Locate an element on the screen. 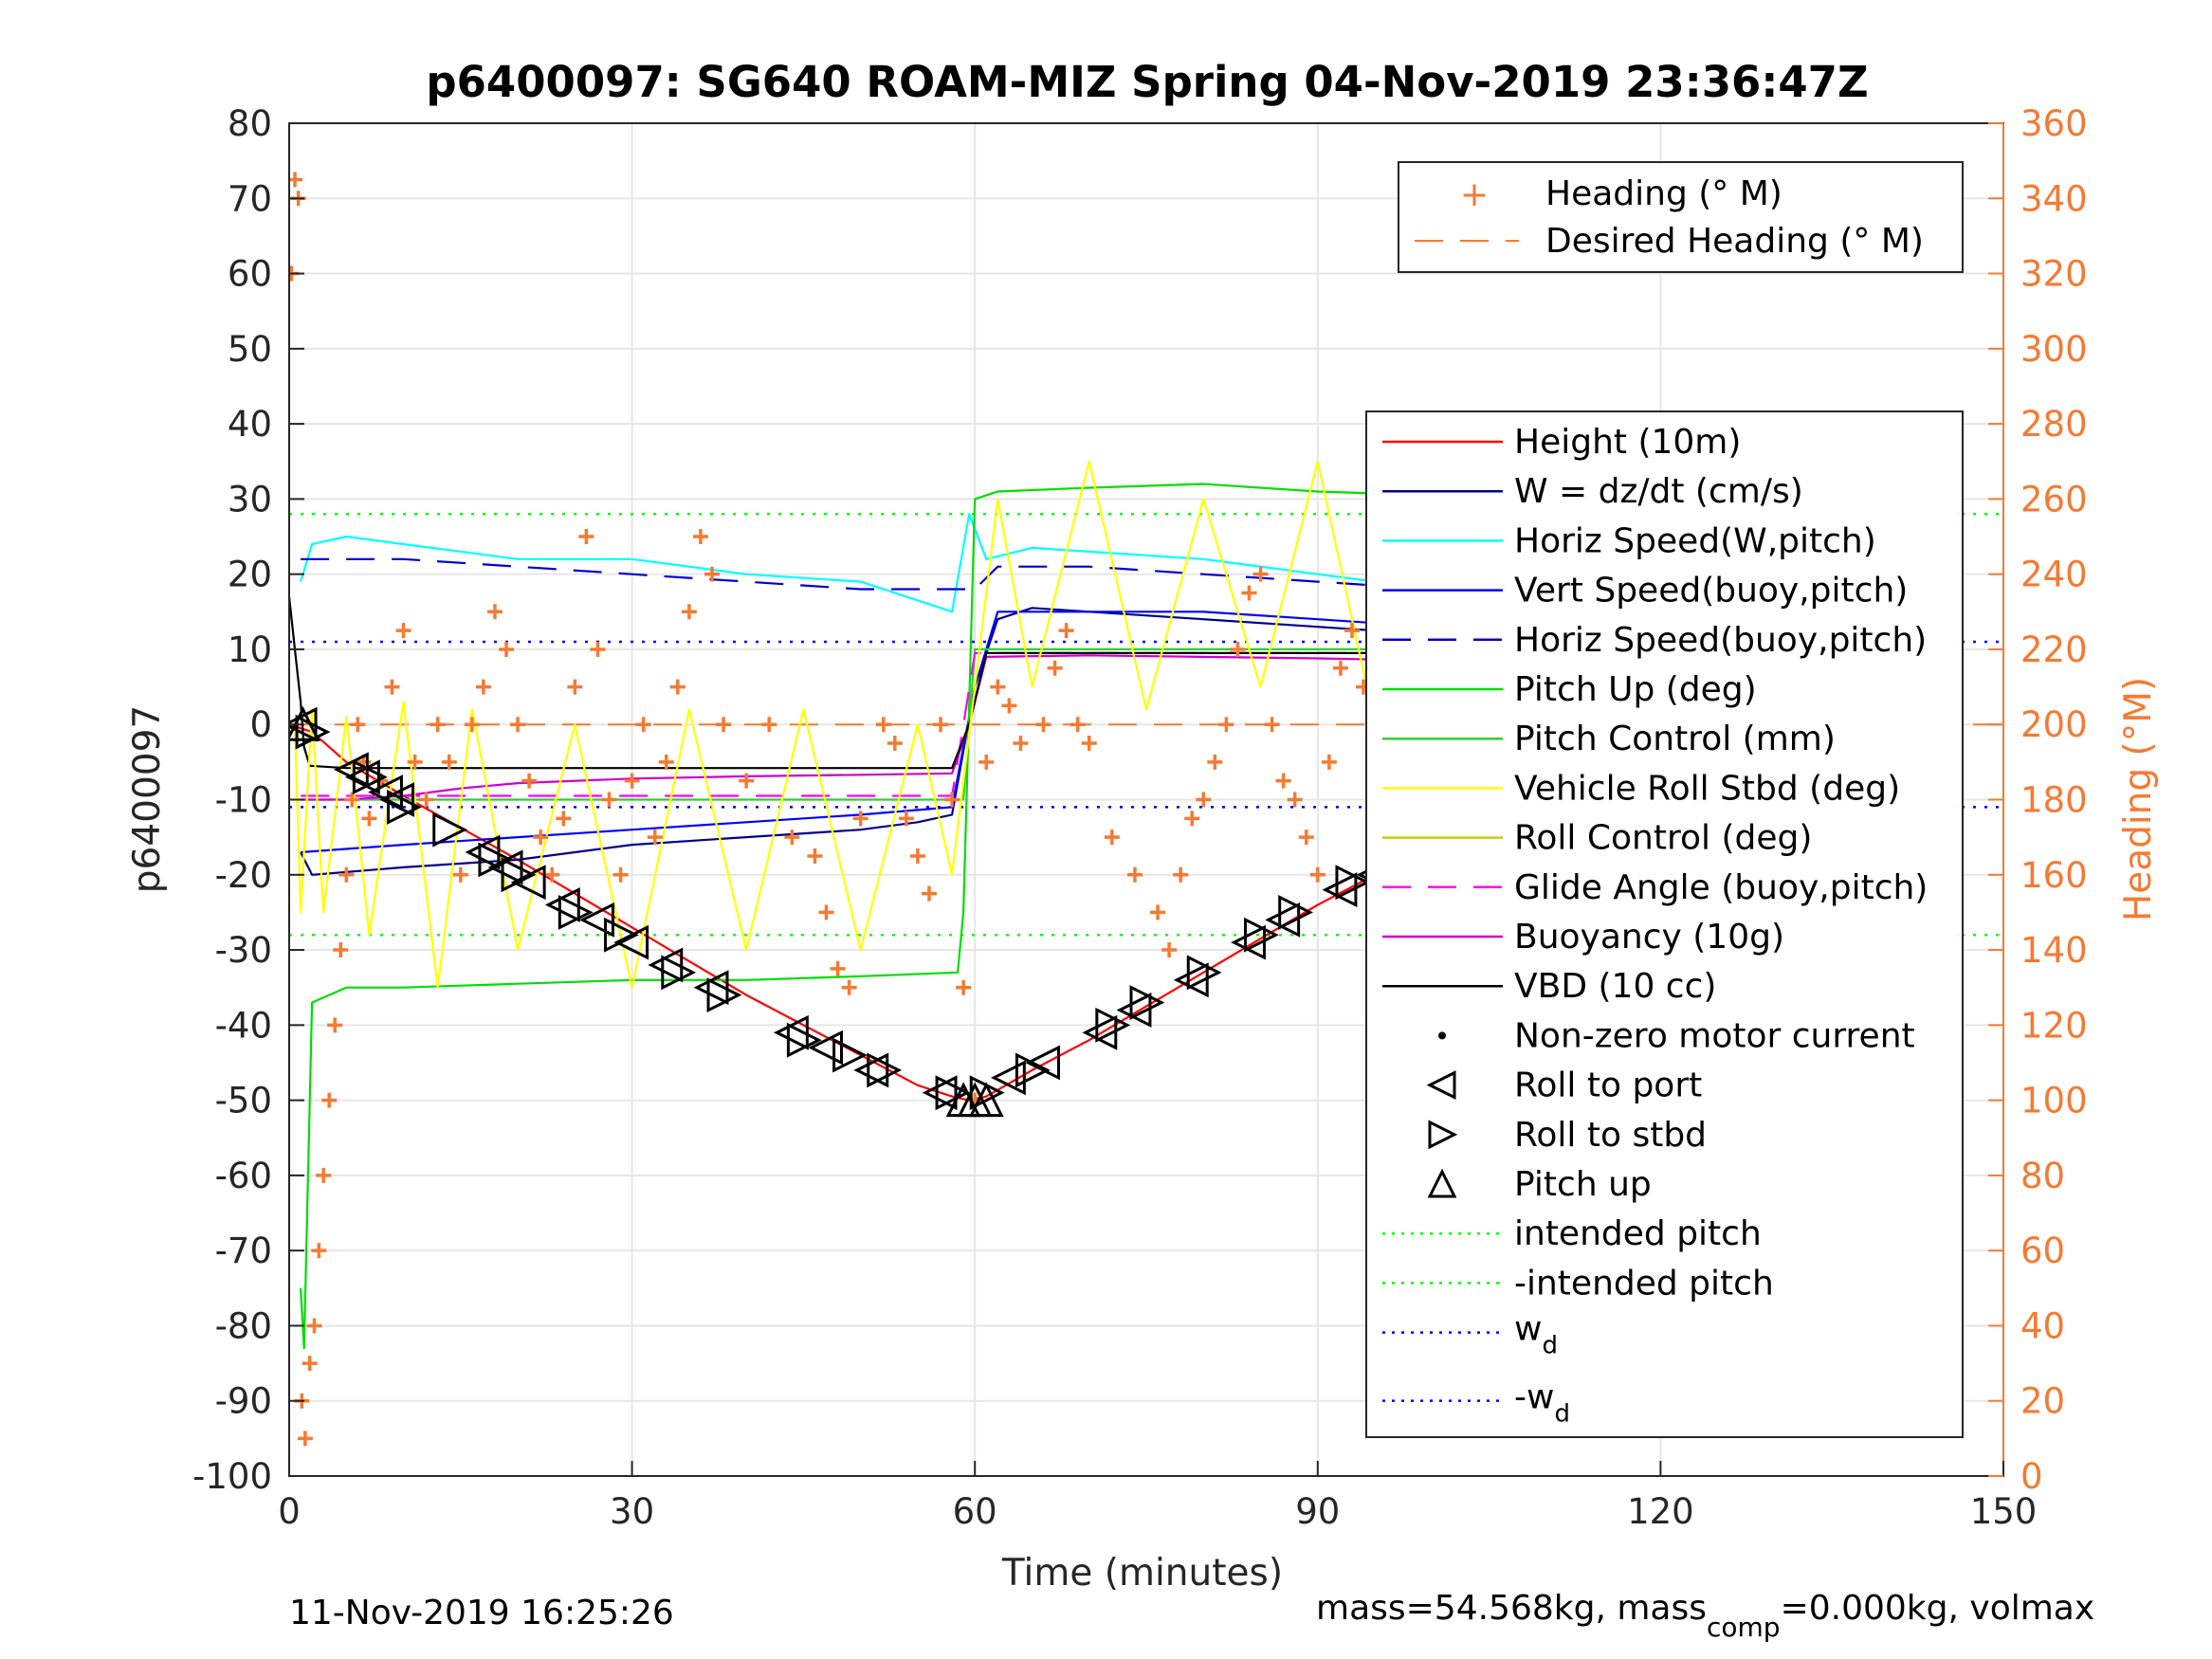 This screenshot has height=1659, width=2212. y-tick-label: 10 is located at coordinates (250, 649).